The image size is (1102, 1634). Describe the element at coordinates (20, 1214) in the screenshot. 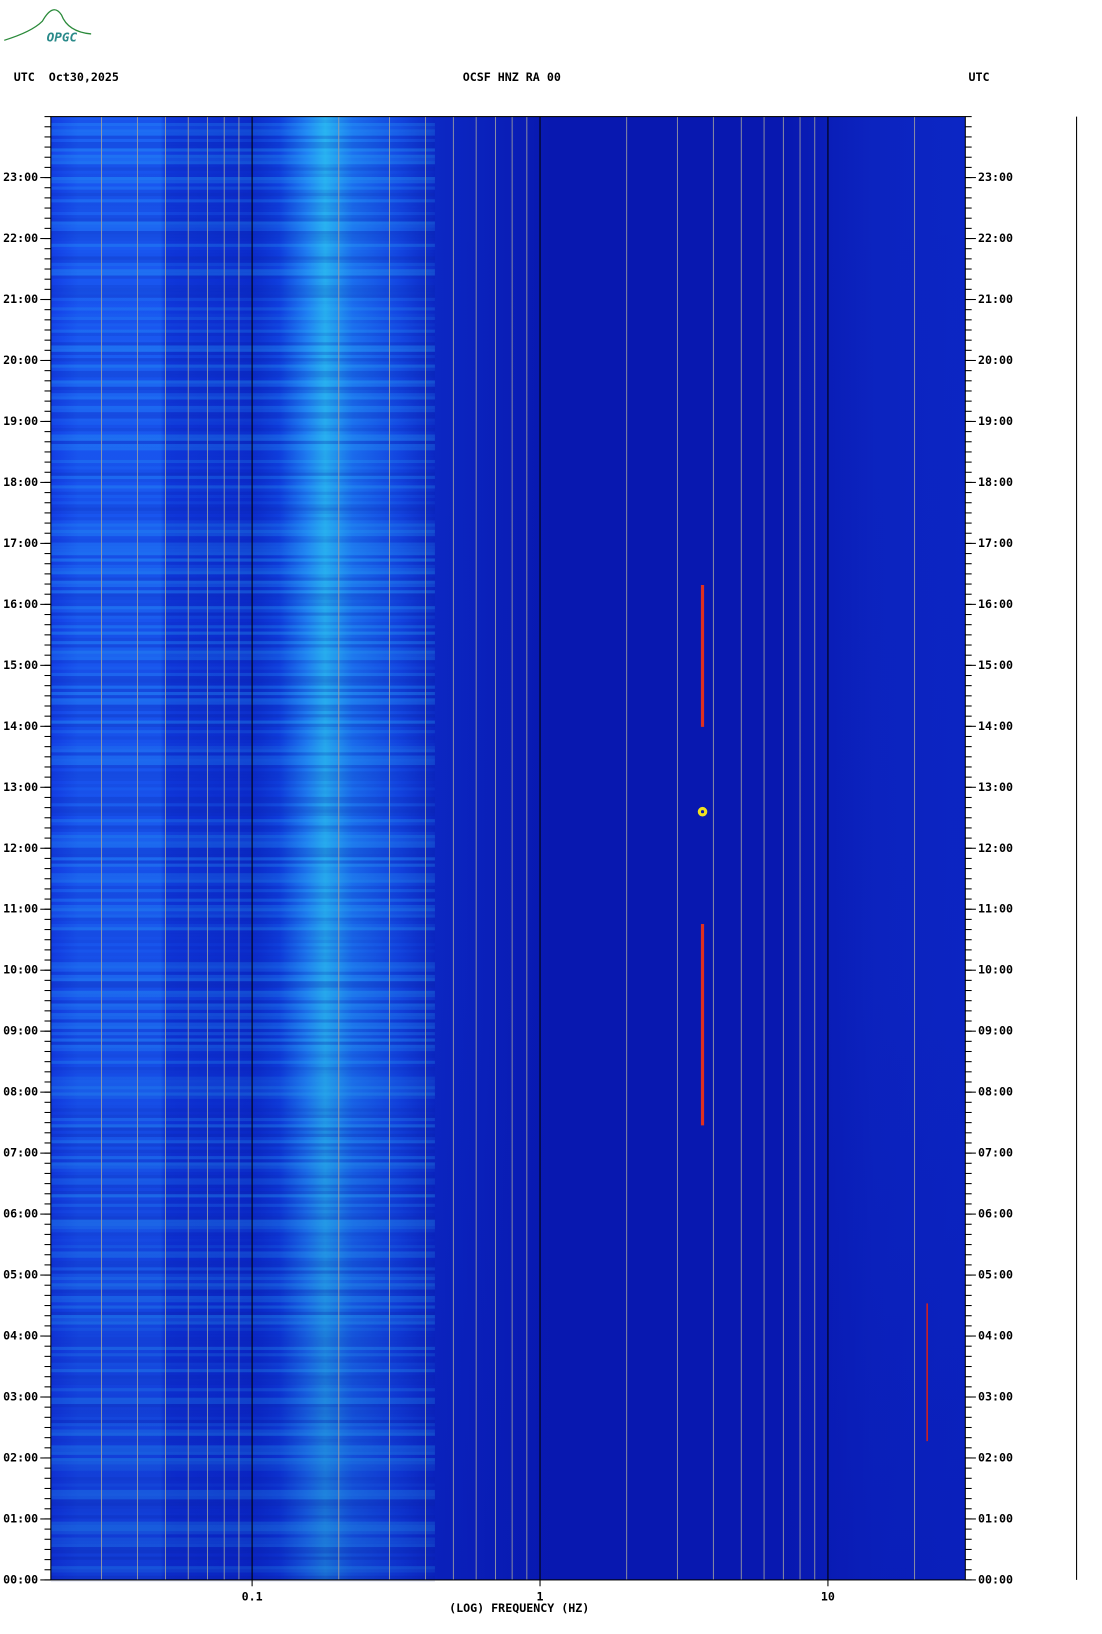

I see `y-tick-label: 06:00` at that location.